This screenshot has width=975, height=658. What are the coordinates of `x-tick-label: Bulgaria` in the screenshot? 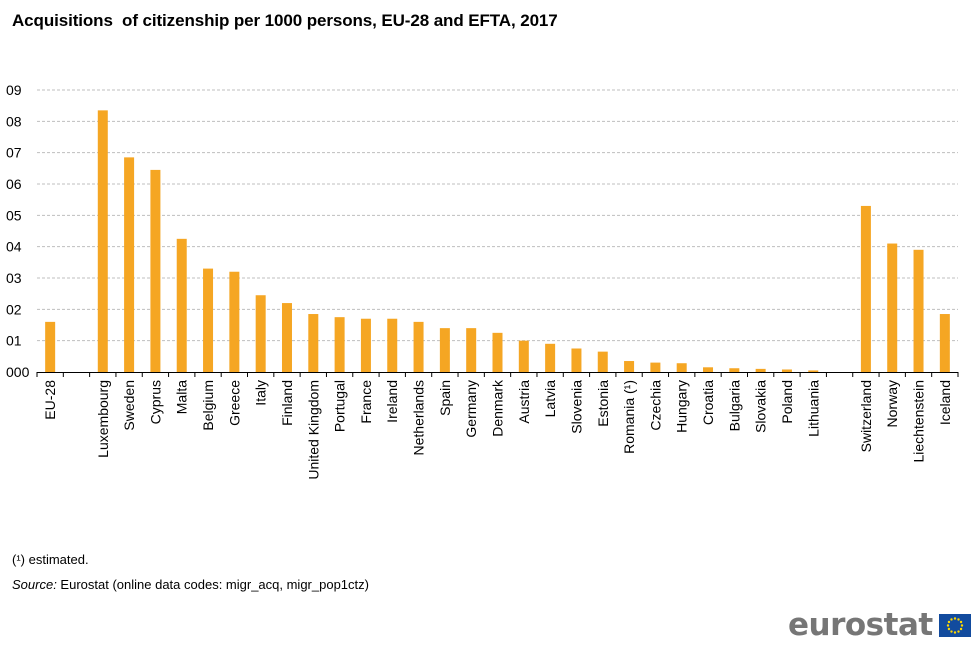 It's located at (734, 406).